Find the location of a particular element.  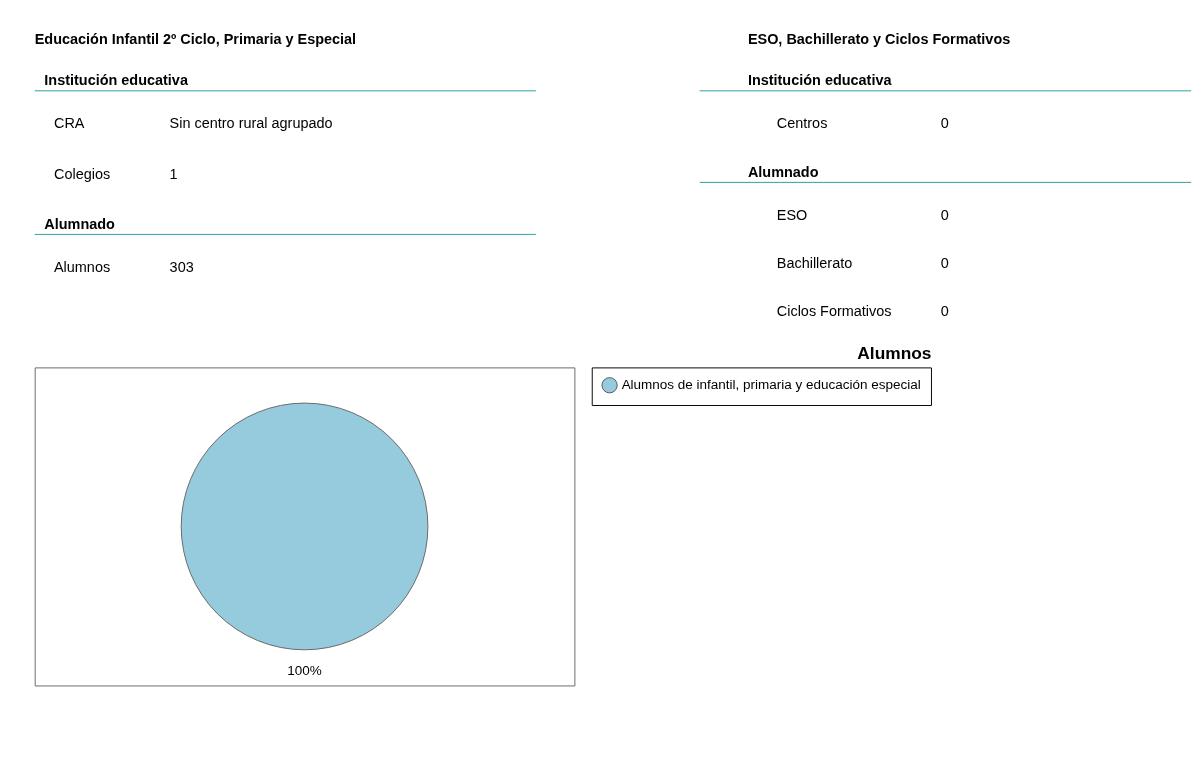

text: Educación Infantil 2º Ciclo, Primaria y Especial is located at coordinates (195, 38).